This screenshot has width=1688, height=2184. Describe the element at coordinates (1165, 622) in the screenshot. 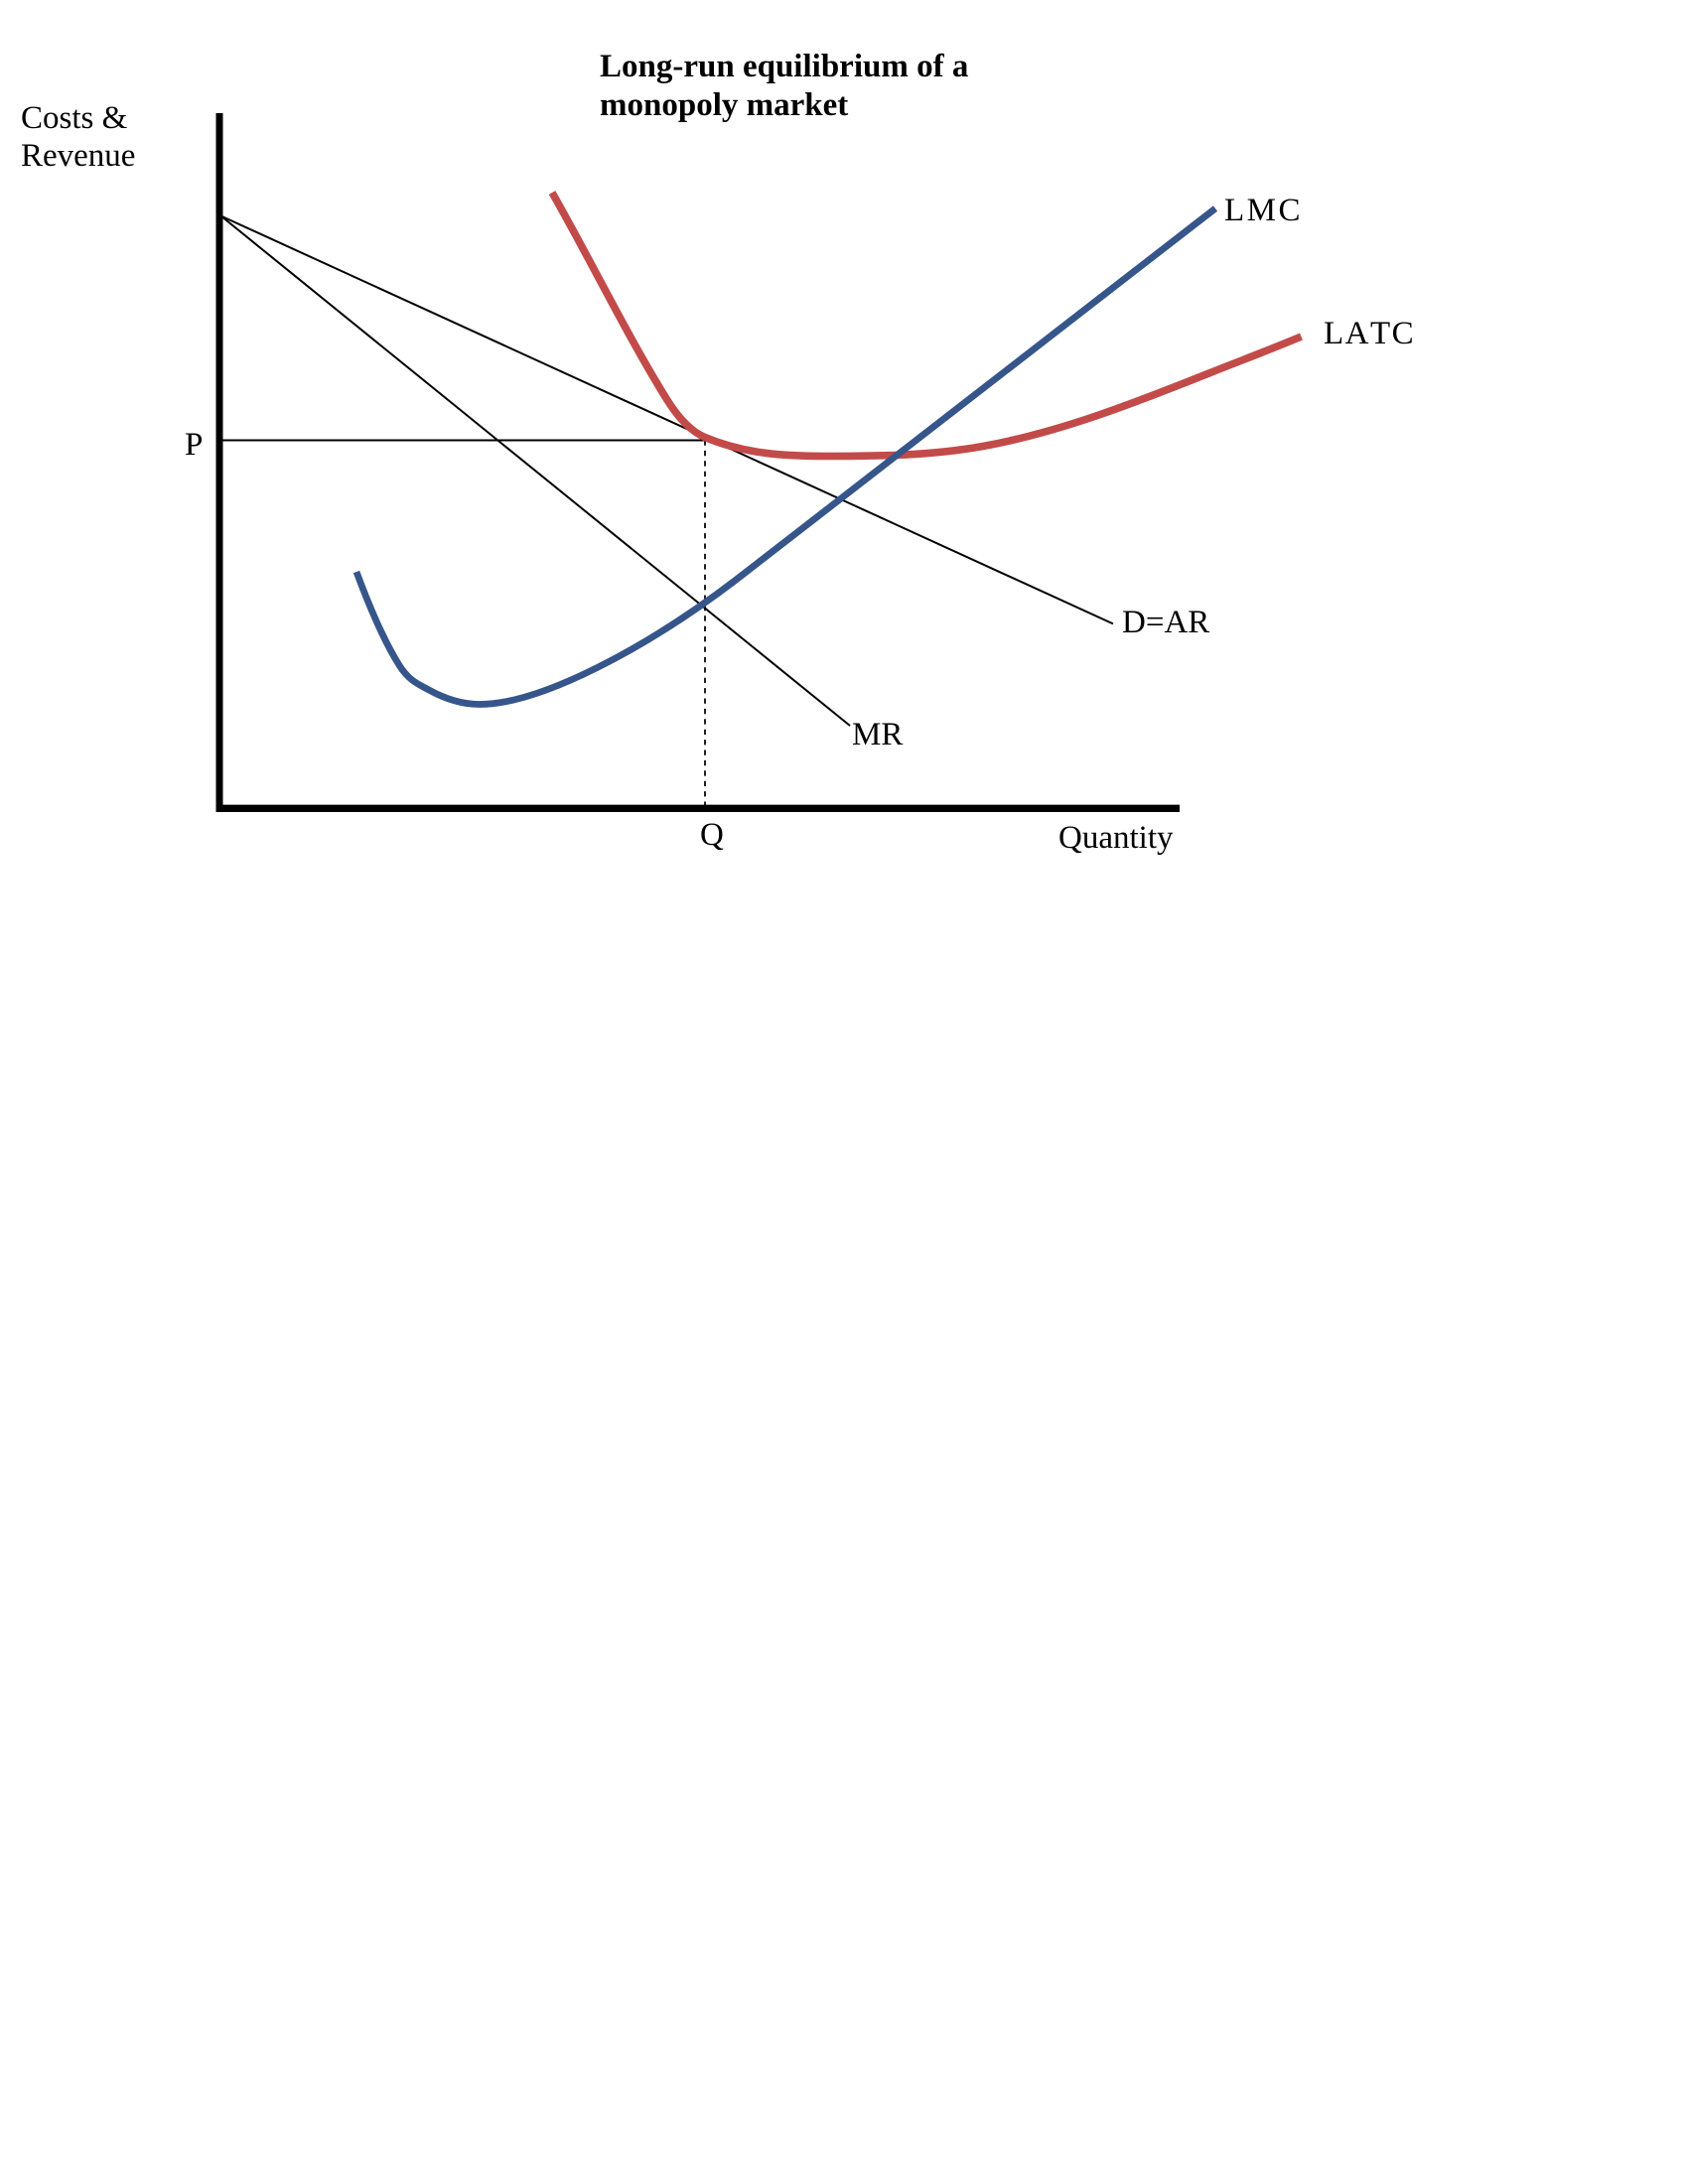

I see `svg-text: D=AR` at that location.